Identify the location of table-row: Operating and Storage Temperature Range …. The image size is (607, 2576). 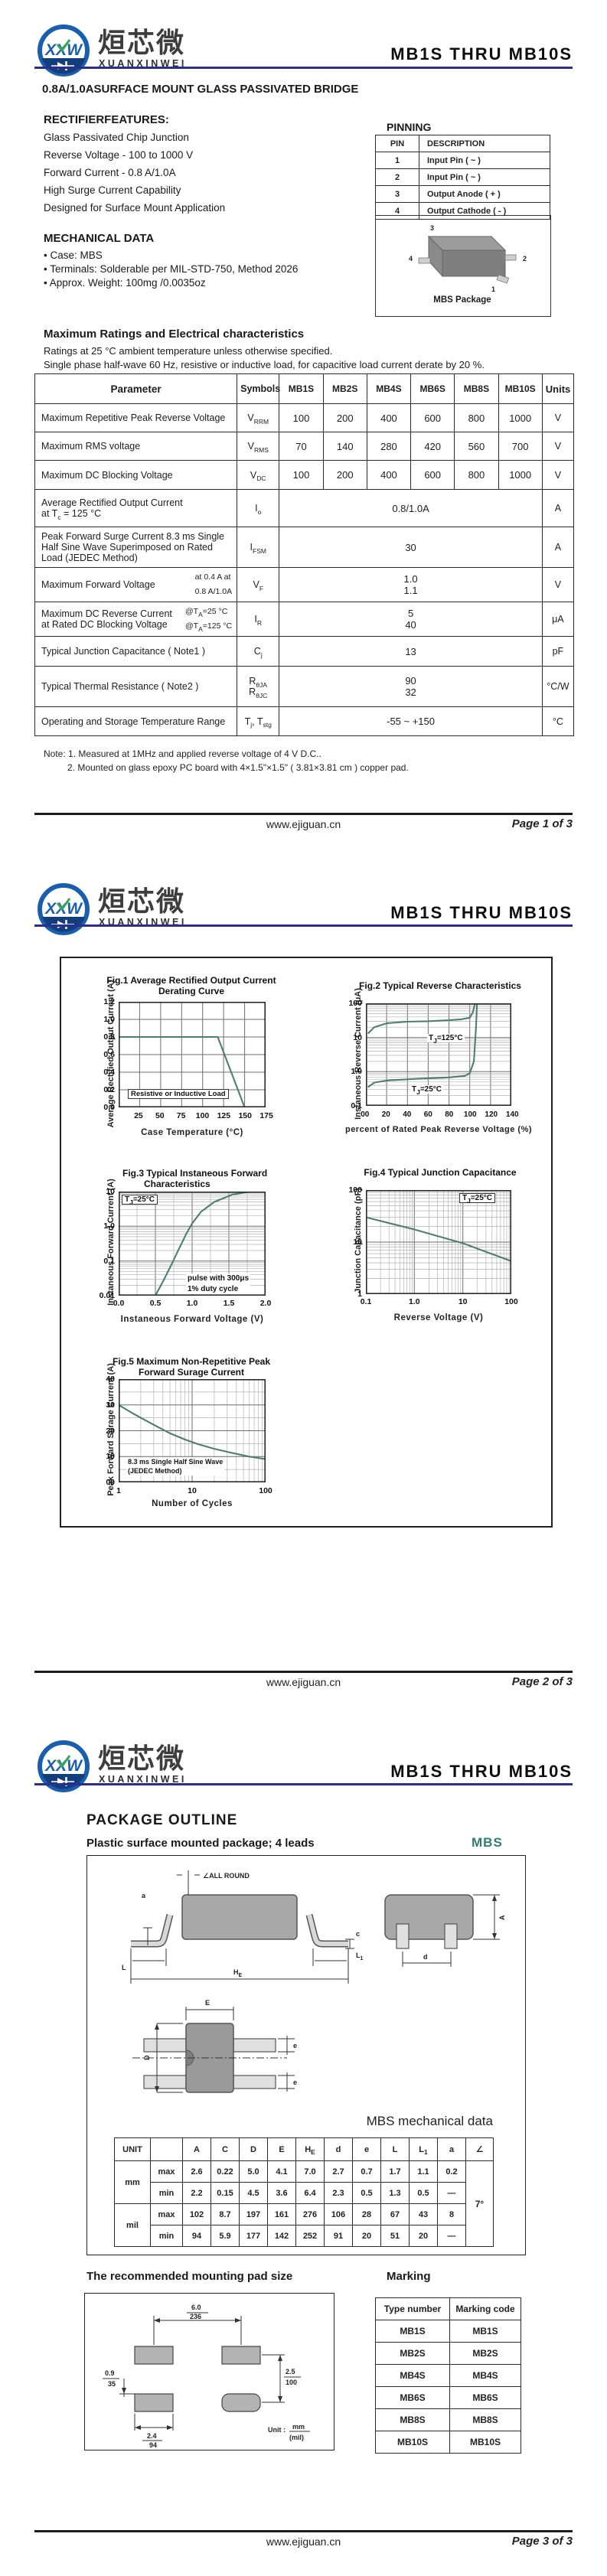
(304, 721).